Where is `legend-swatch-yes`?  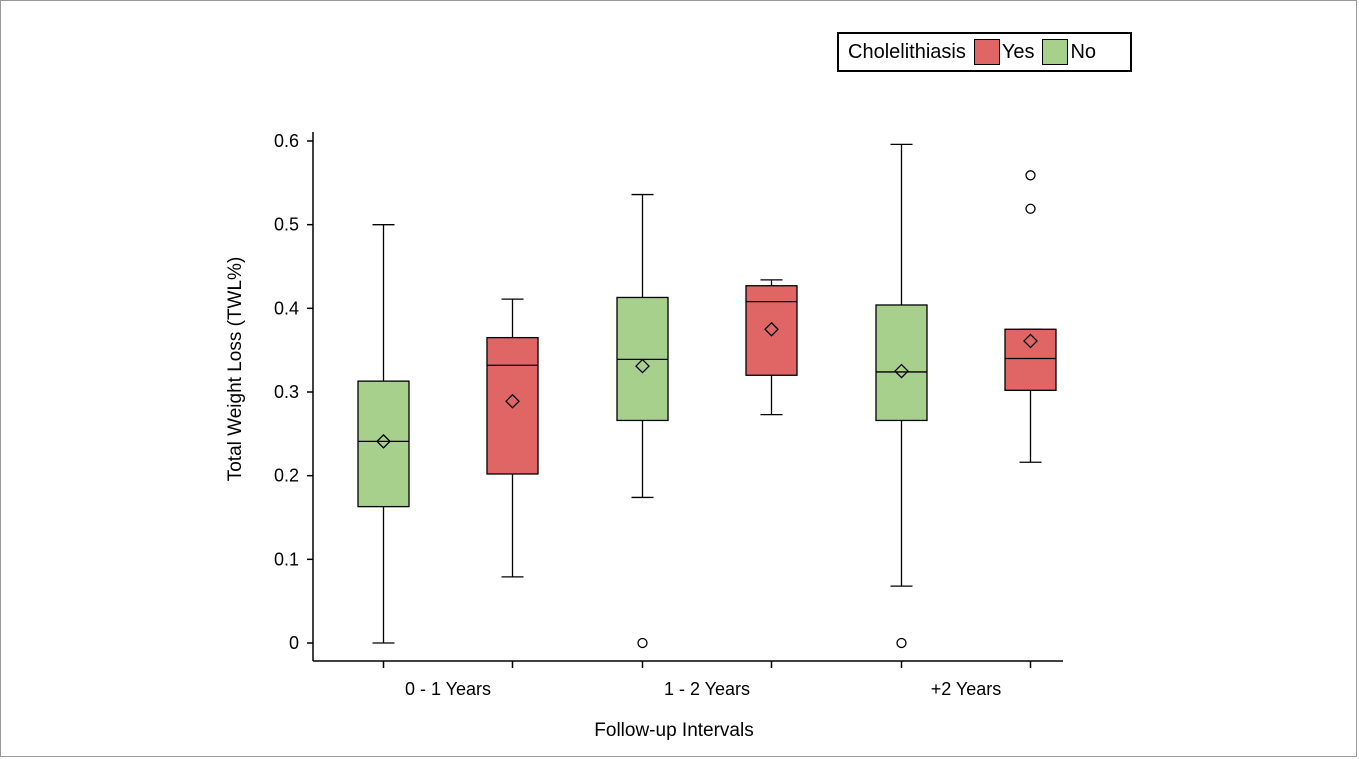
legend-swatch-yes is located at coordinates (986, 52).